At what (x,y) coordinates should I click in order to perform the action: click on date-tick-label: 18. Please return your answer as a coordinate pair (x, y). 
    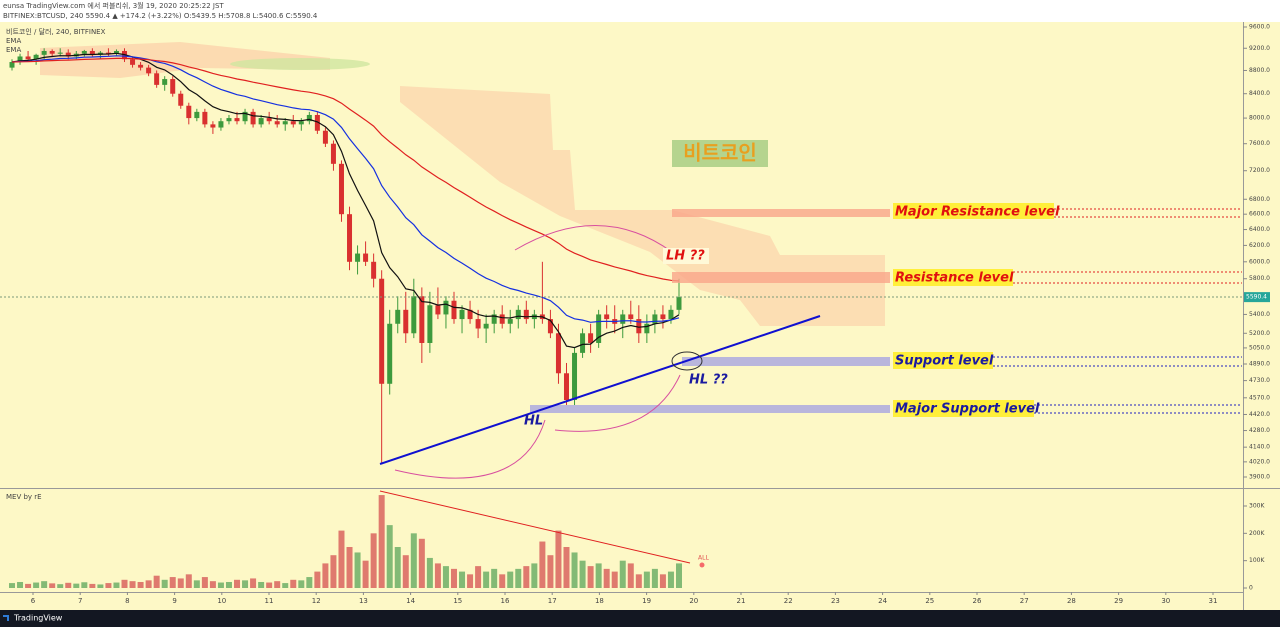
    Looking at the image, I should click on (599, 601).